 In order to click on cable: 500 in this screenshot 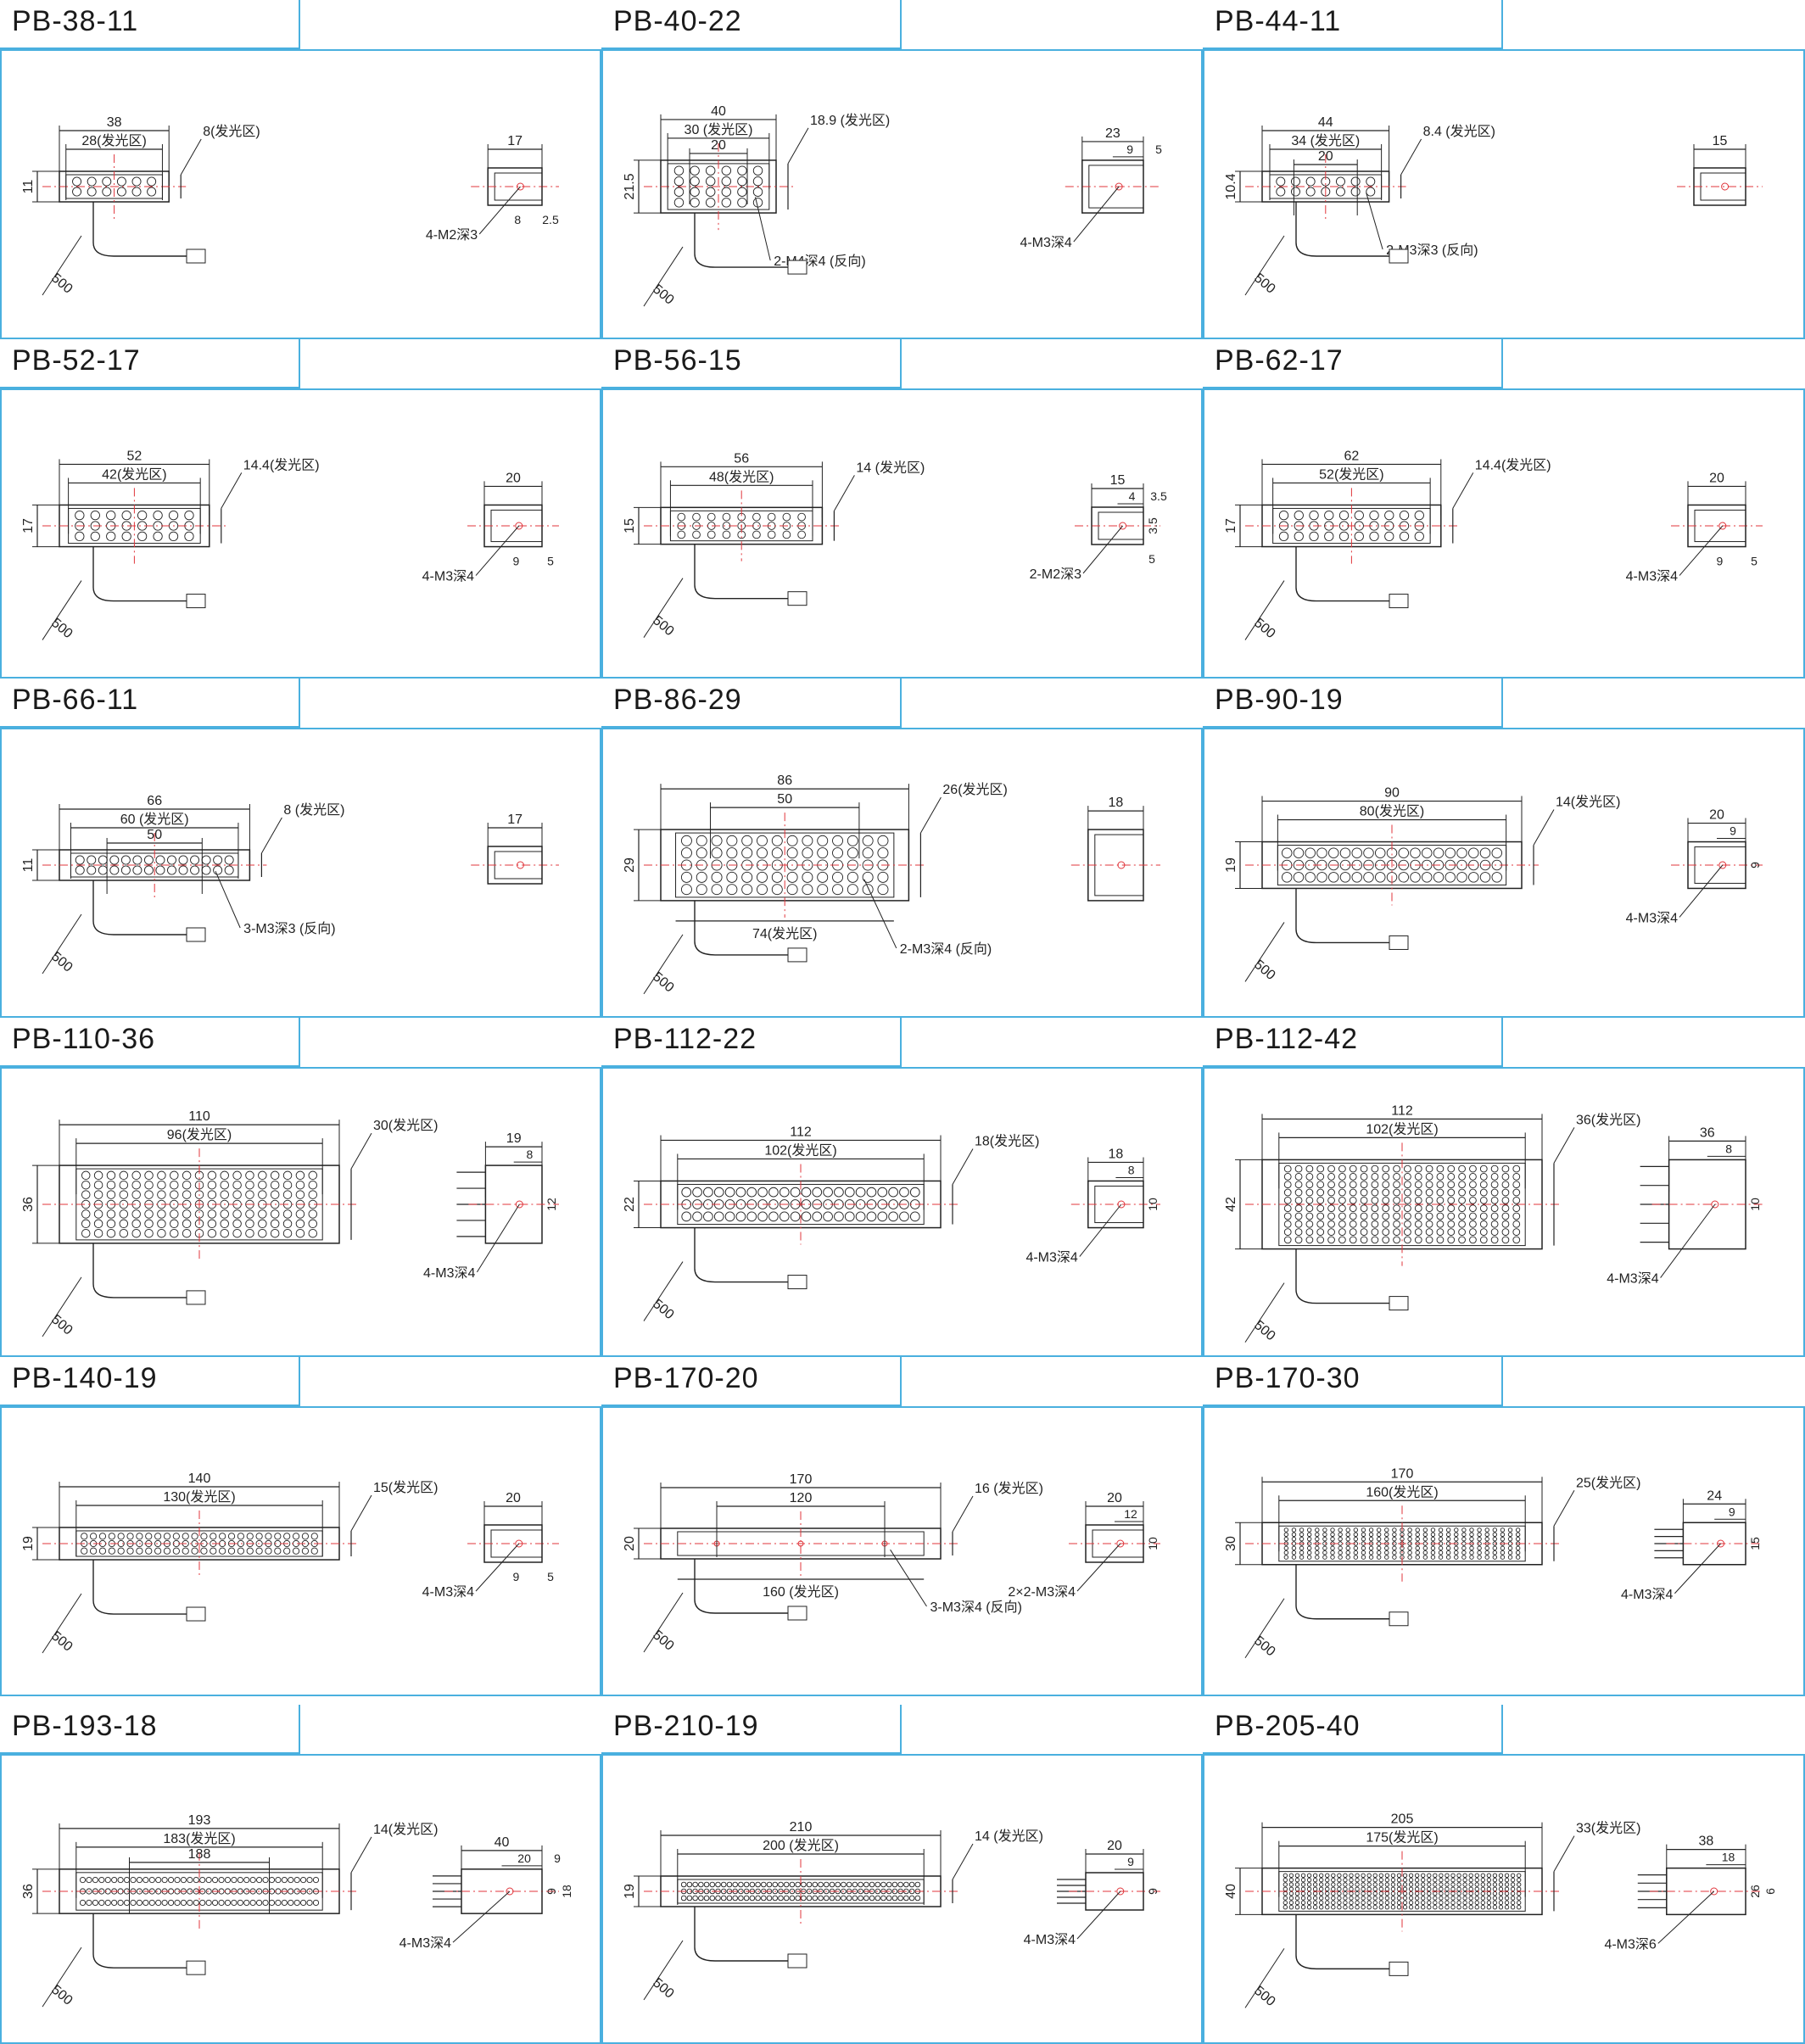, I will do `click(124, 1961)`.